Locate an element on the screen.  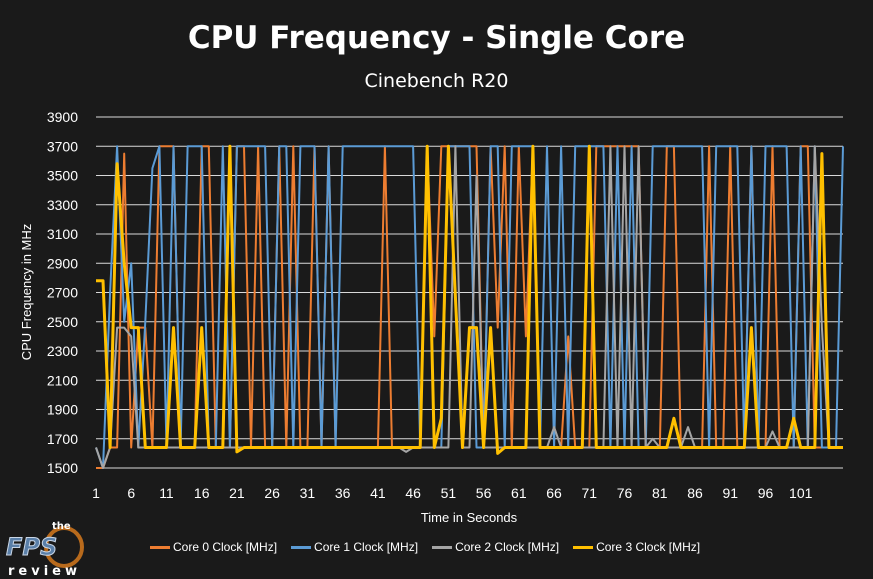
x-tick-label: 6 is located at coordinates (131, 493).